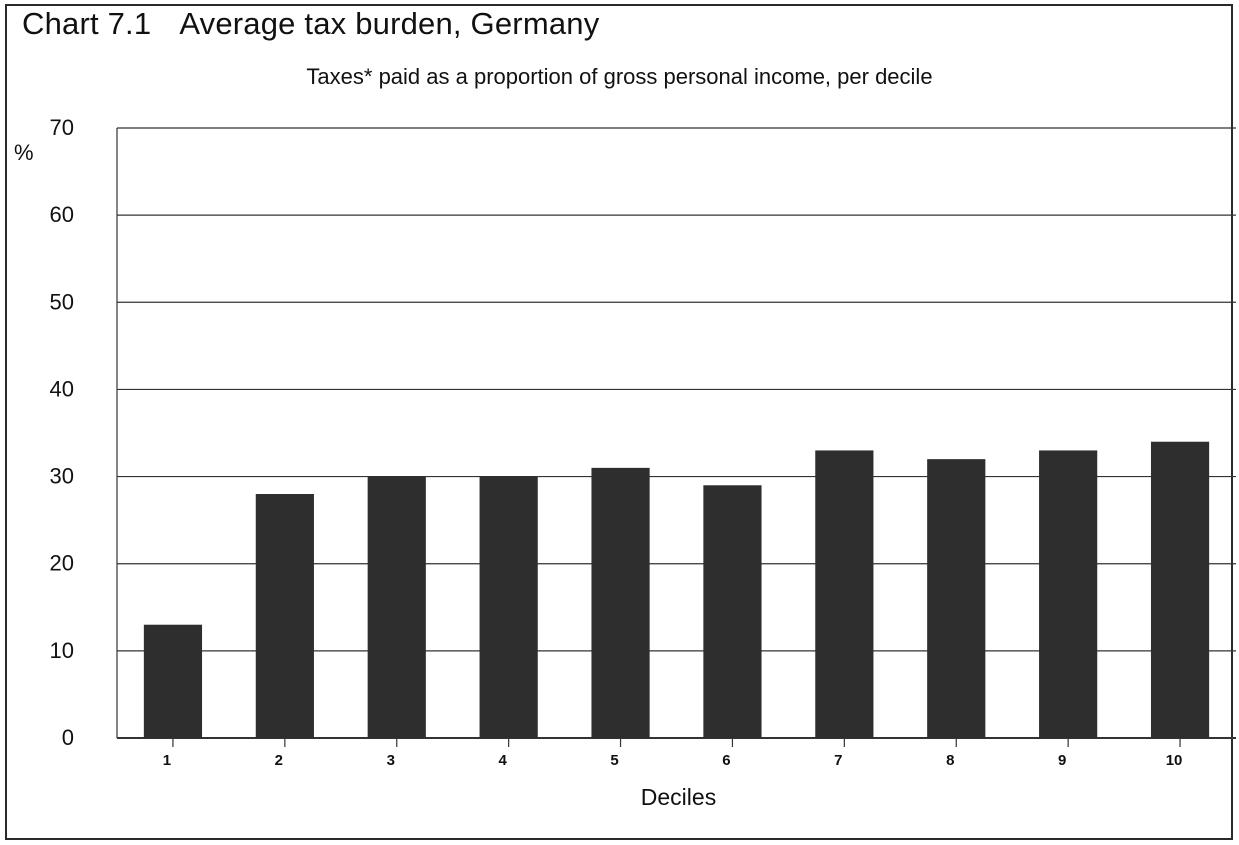 The height and width of the screenshot is (845, 1239). Describe the element at coordinates (678, 797) in the screenshot. I see `x-axis-label: Deciles` at that location.